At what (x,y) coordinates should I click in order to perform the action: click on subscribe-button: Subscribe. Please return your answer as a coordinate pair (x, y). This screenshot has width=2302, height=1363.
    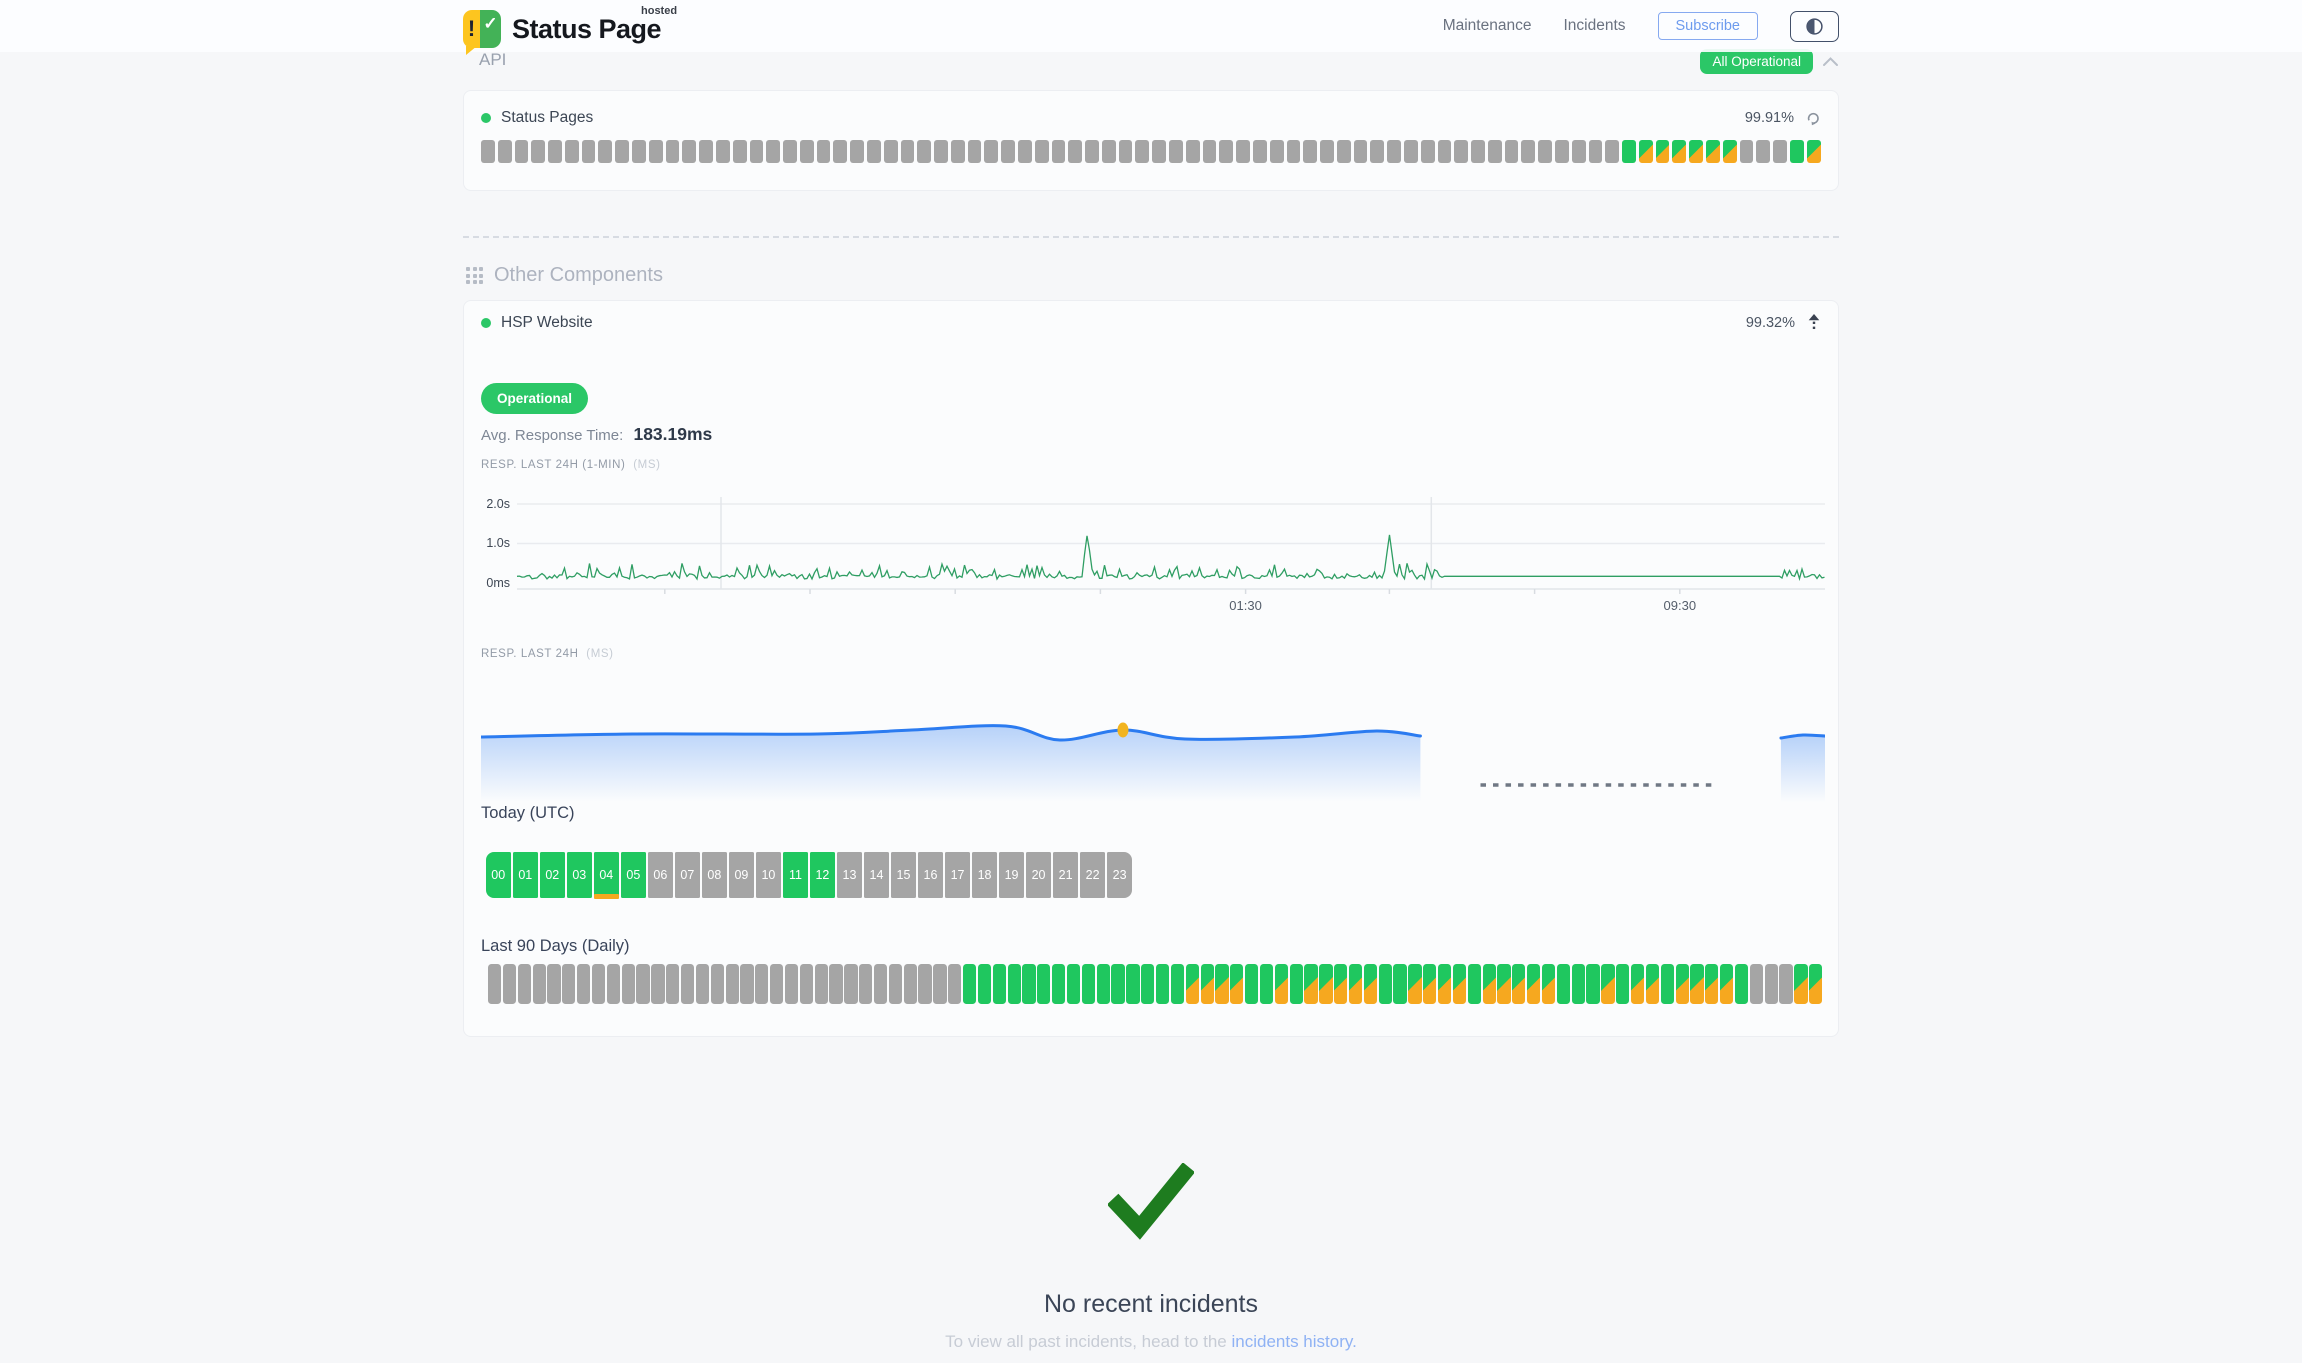
    Looking at the image, I should click on (1707, 26).